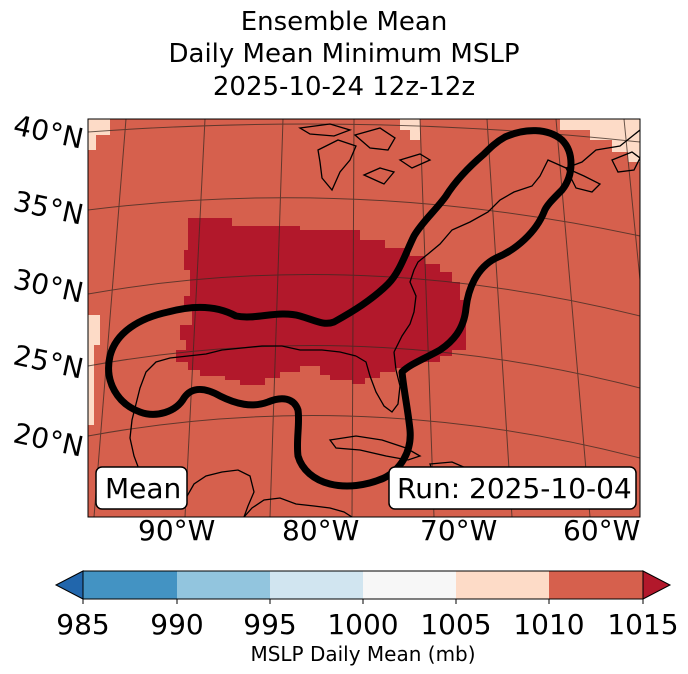 This screenshot has width=688, height=674. What do you see at coordinates (344, 54) in the screenshot?
I see `title-line-2: Daily Mean Minimum MSLP` at bounding box center [344, 54].